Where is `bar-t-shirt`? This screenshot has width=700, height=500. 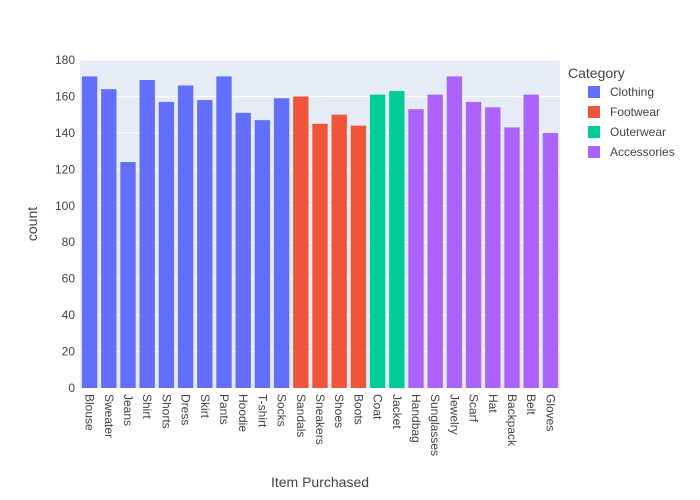 bar-t-shirt is located at coordinates (262, 254).